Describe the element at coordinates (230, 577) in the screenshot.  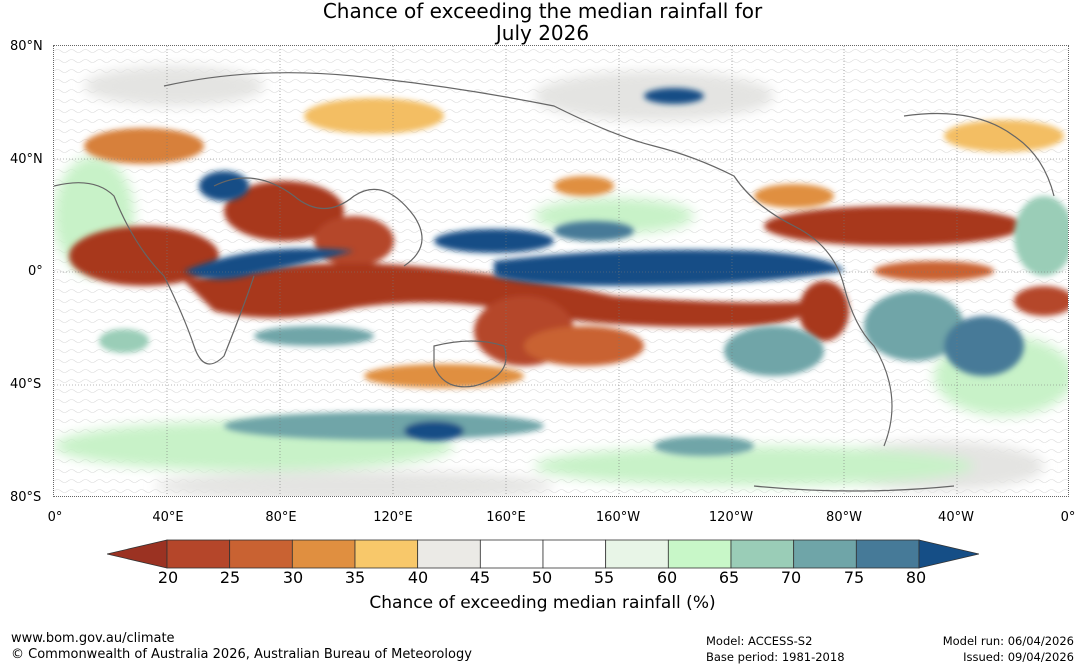
I see `colorbar-tick-25: 25` at that location.